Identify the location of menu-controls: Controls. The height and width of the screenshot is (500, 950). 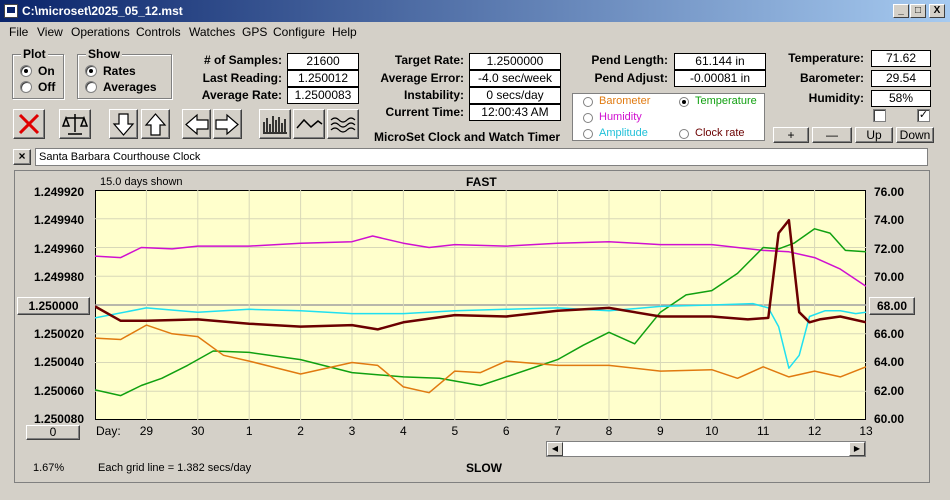
(158, 32).